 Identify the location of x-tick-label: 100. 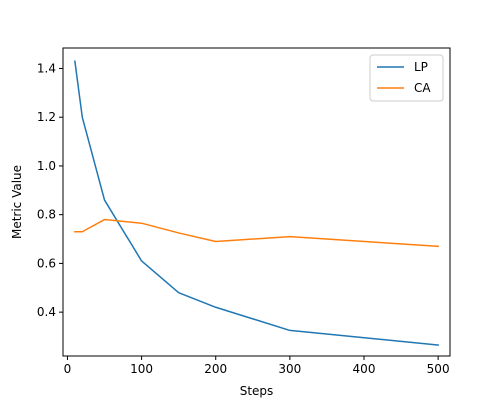
(141, 369).